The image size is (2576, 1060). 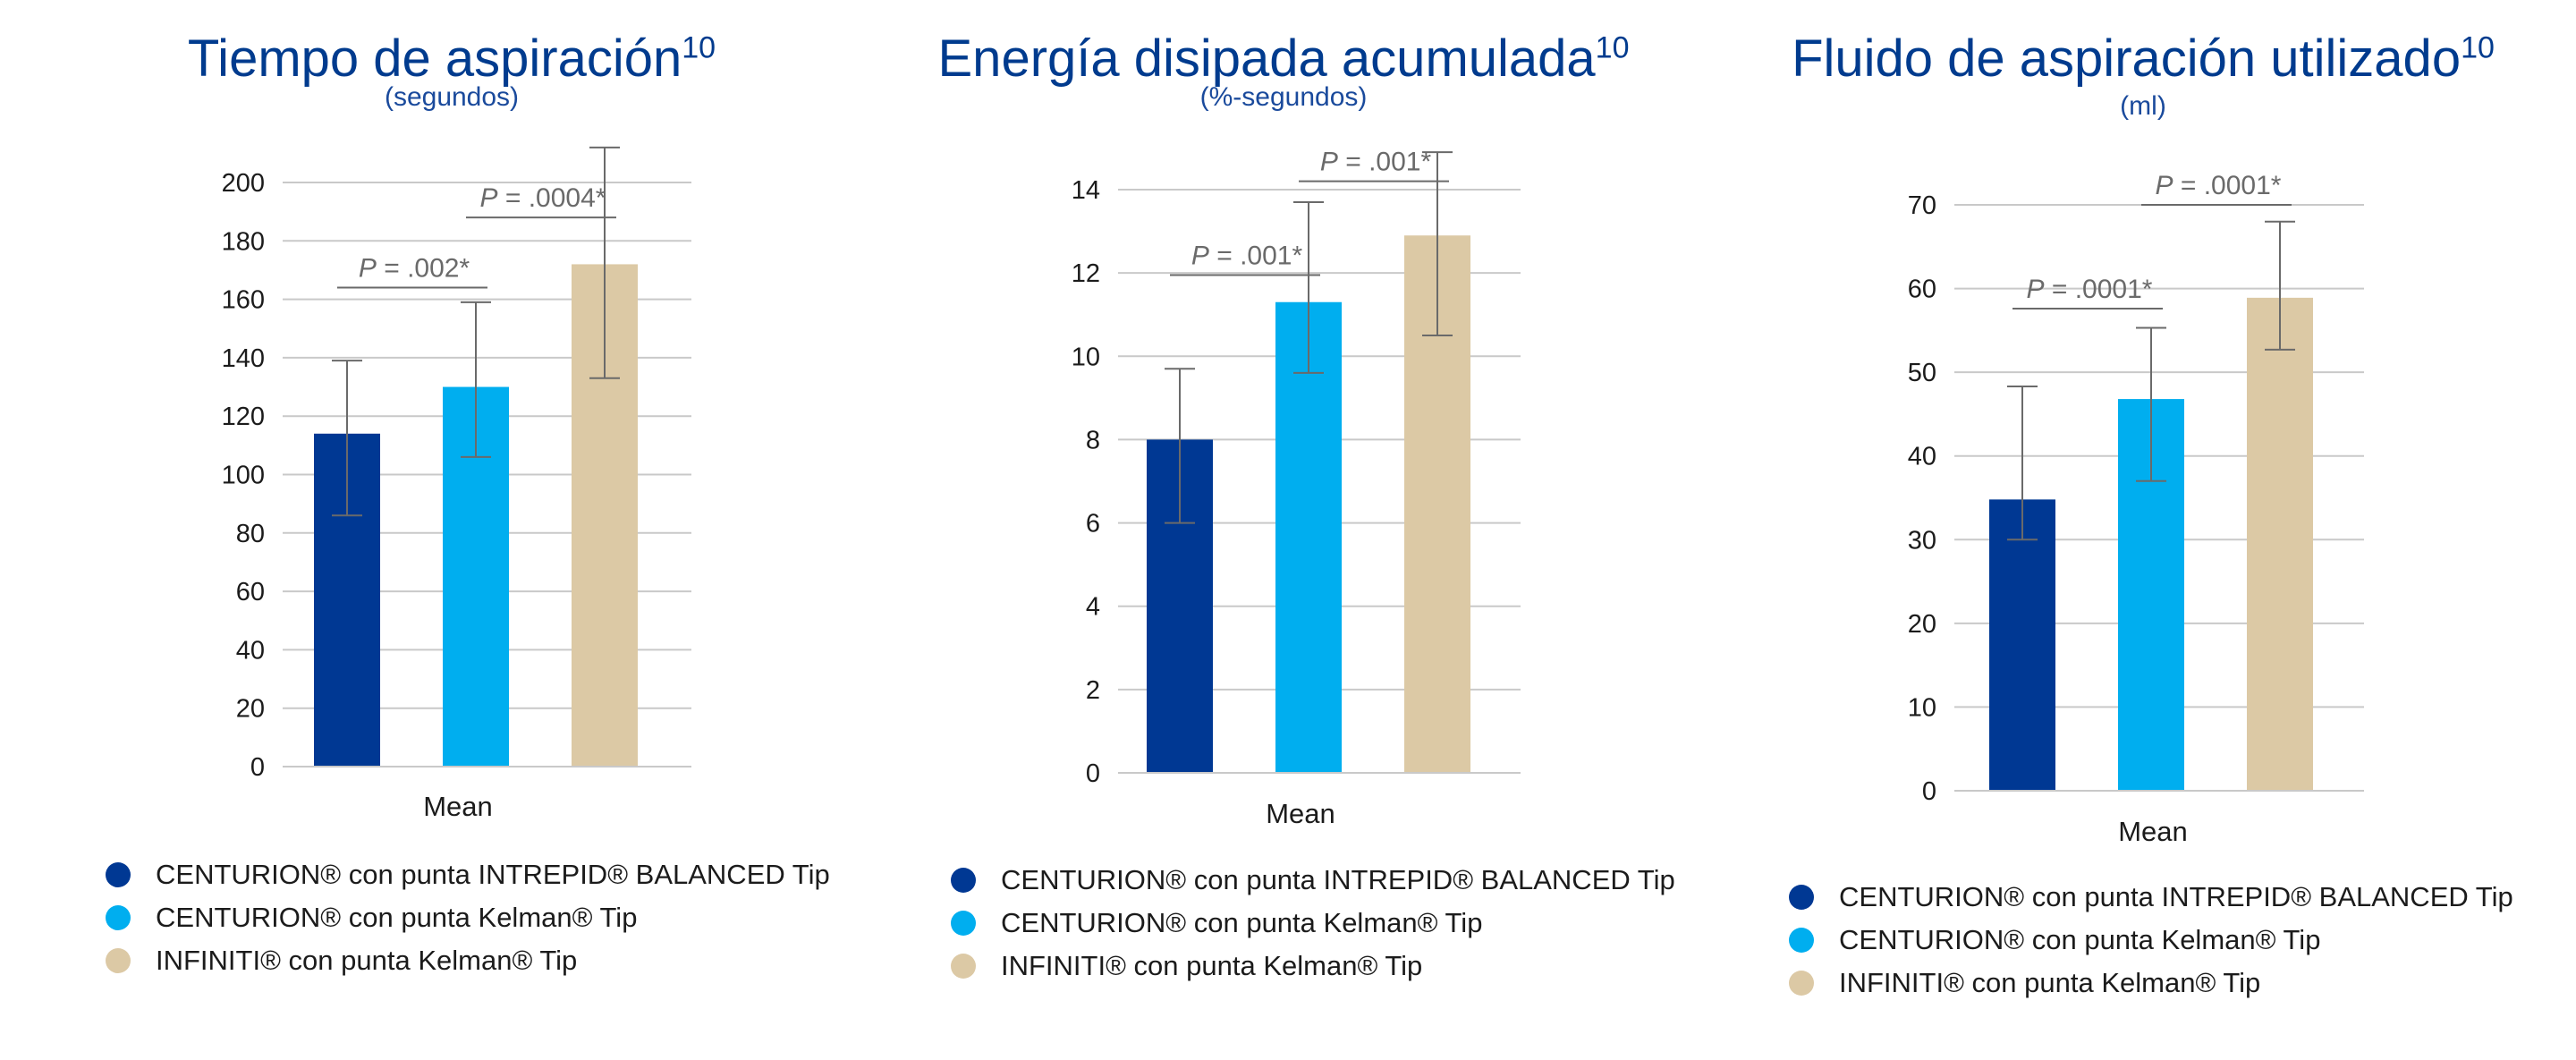 I want to click on y-tick-label: 4, so click(x=1093, y=607).